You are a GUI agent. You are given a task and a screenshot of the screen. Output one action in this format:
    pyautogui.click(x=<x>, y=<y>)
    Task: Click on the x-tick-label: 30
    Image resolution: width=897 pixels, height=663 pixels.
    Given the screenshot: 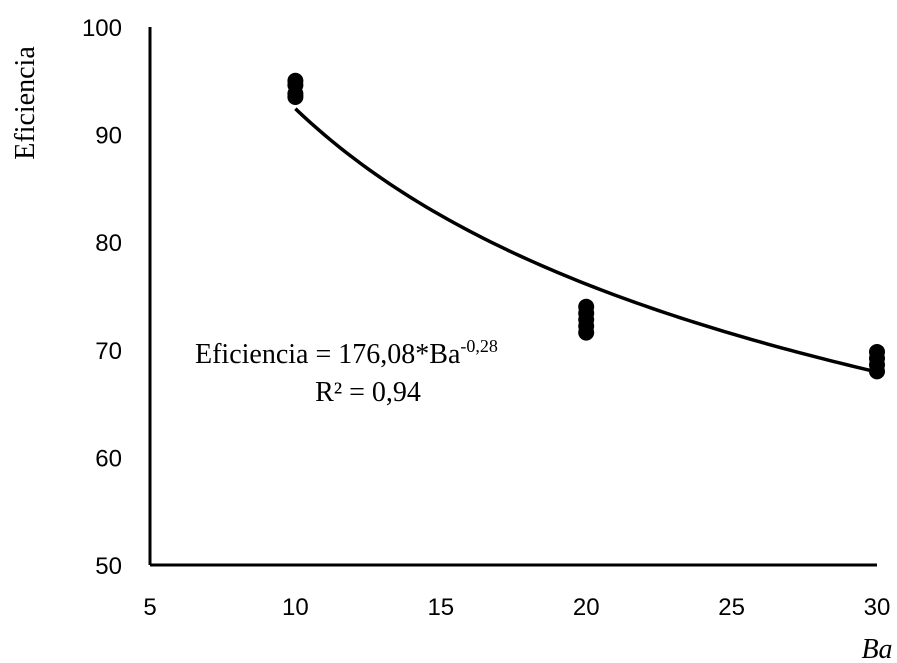 What is the action you would take?
    pyautogui.click(x=877, y=607)
    